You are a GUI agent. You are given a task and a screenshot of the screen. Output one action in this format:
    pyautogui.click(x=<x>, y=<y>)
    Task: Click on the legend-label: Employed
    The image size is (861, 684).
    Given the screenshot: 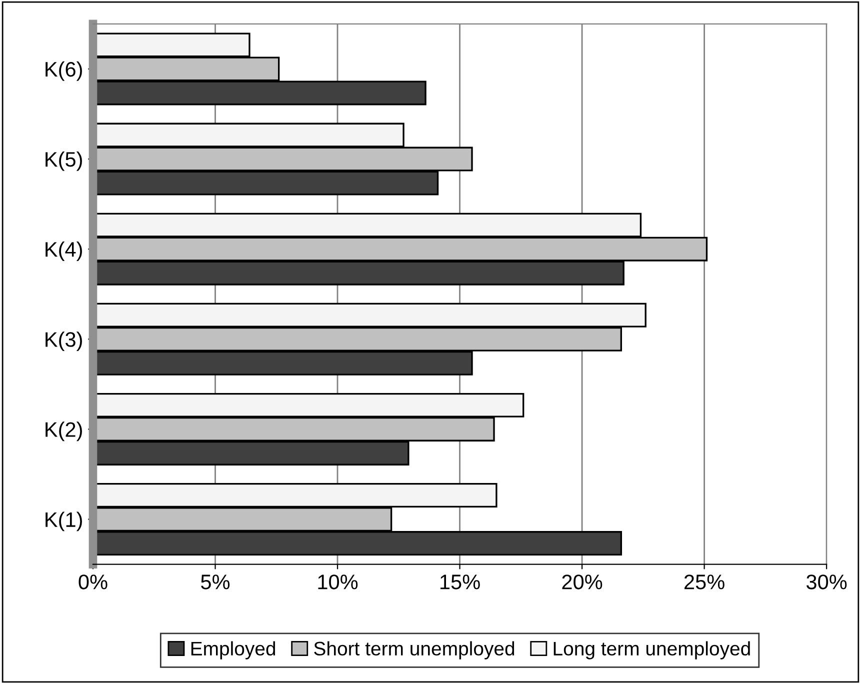 What is the action you would take?
    pyautogui.click(x=233, y=650)
    